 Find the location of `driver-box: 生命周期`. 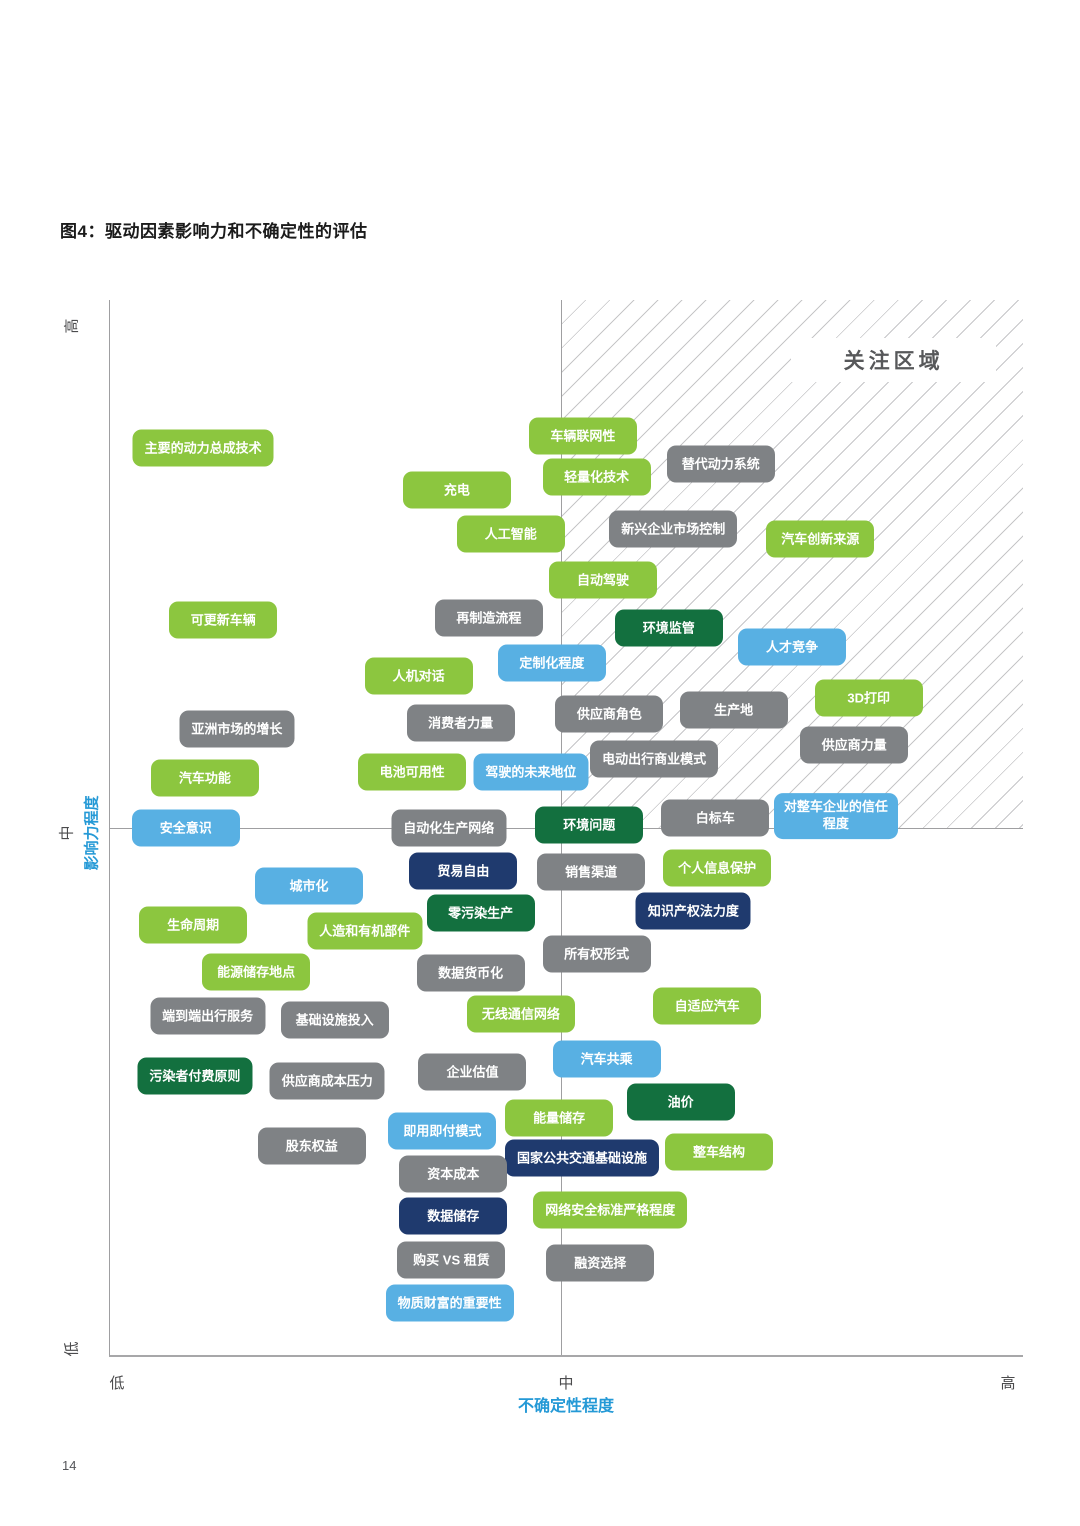

driver-box: 生命周期 is located at coordinates (193, 925).